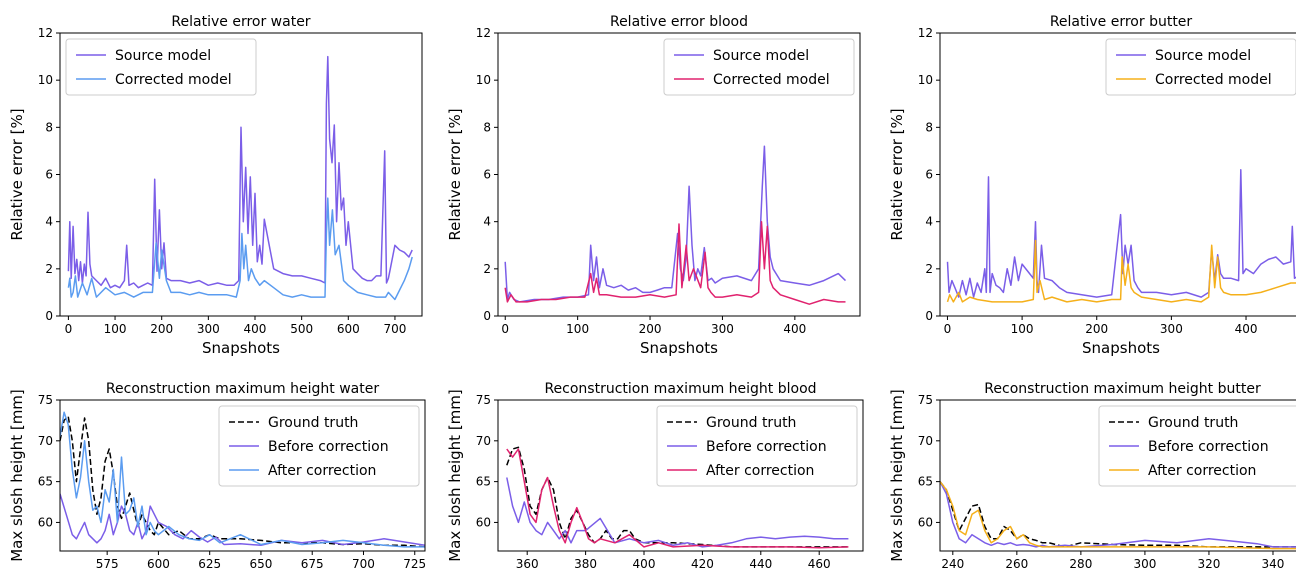 The width and height of the screenshot is (1296, 577). What do you see at coordinates (1193, 423) in the screenshot?
I see `legend-label: Ground truth` at bounding box center [1193, 423].